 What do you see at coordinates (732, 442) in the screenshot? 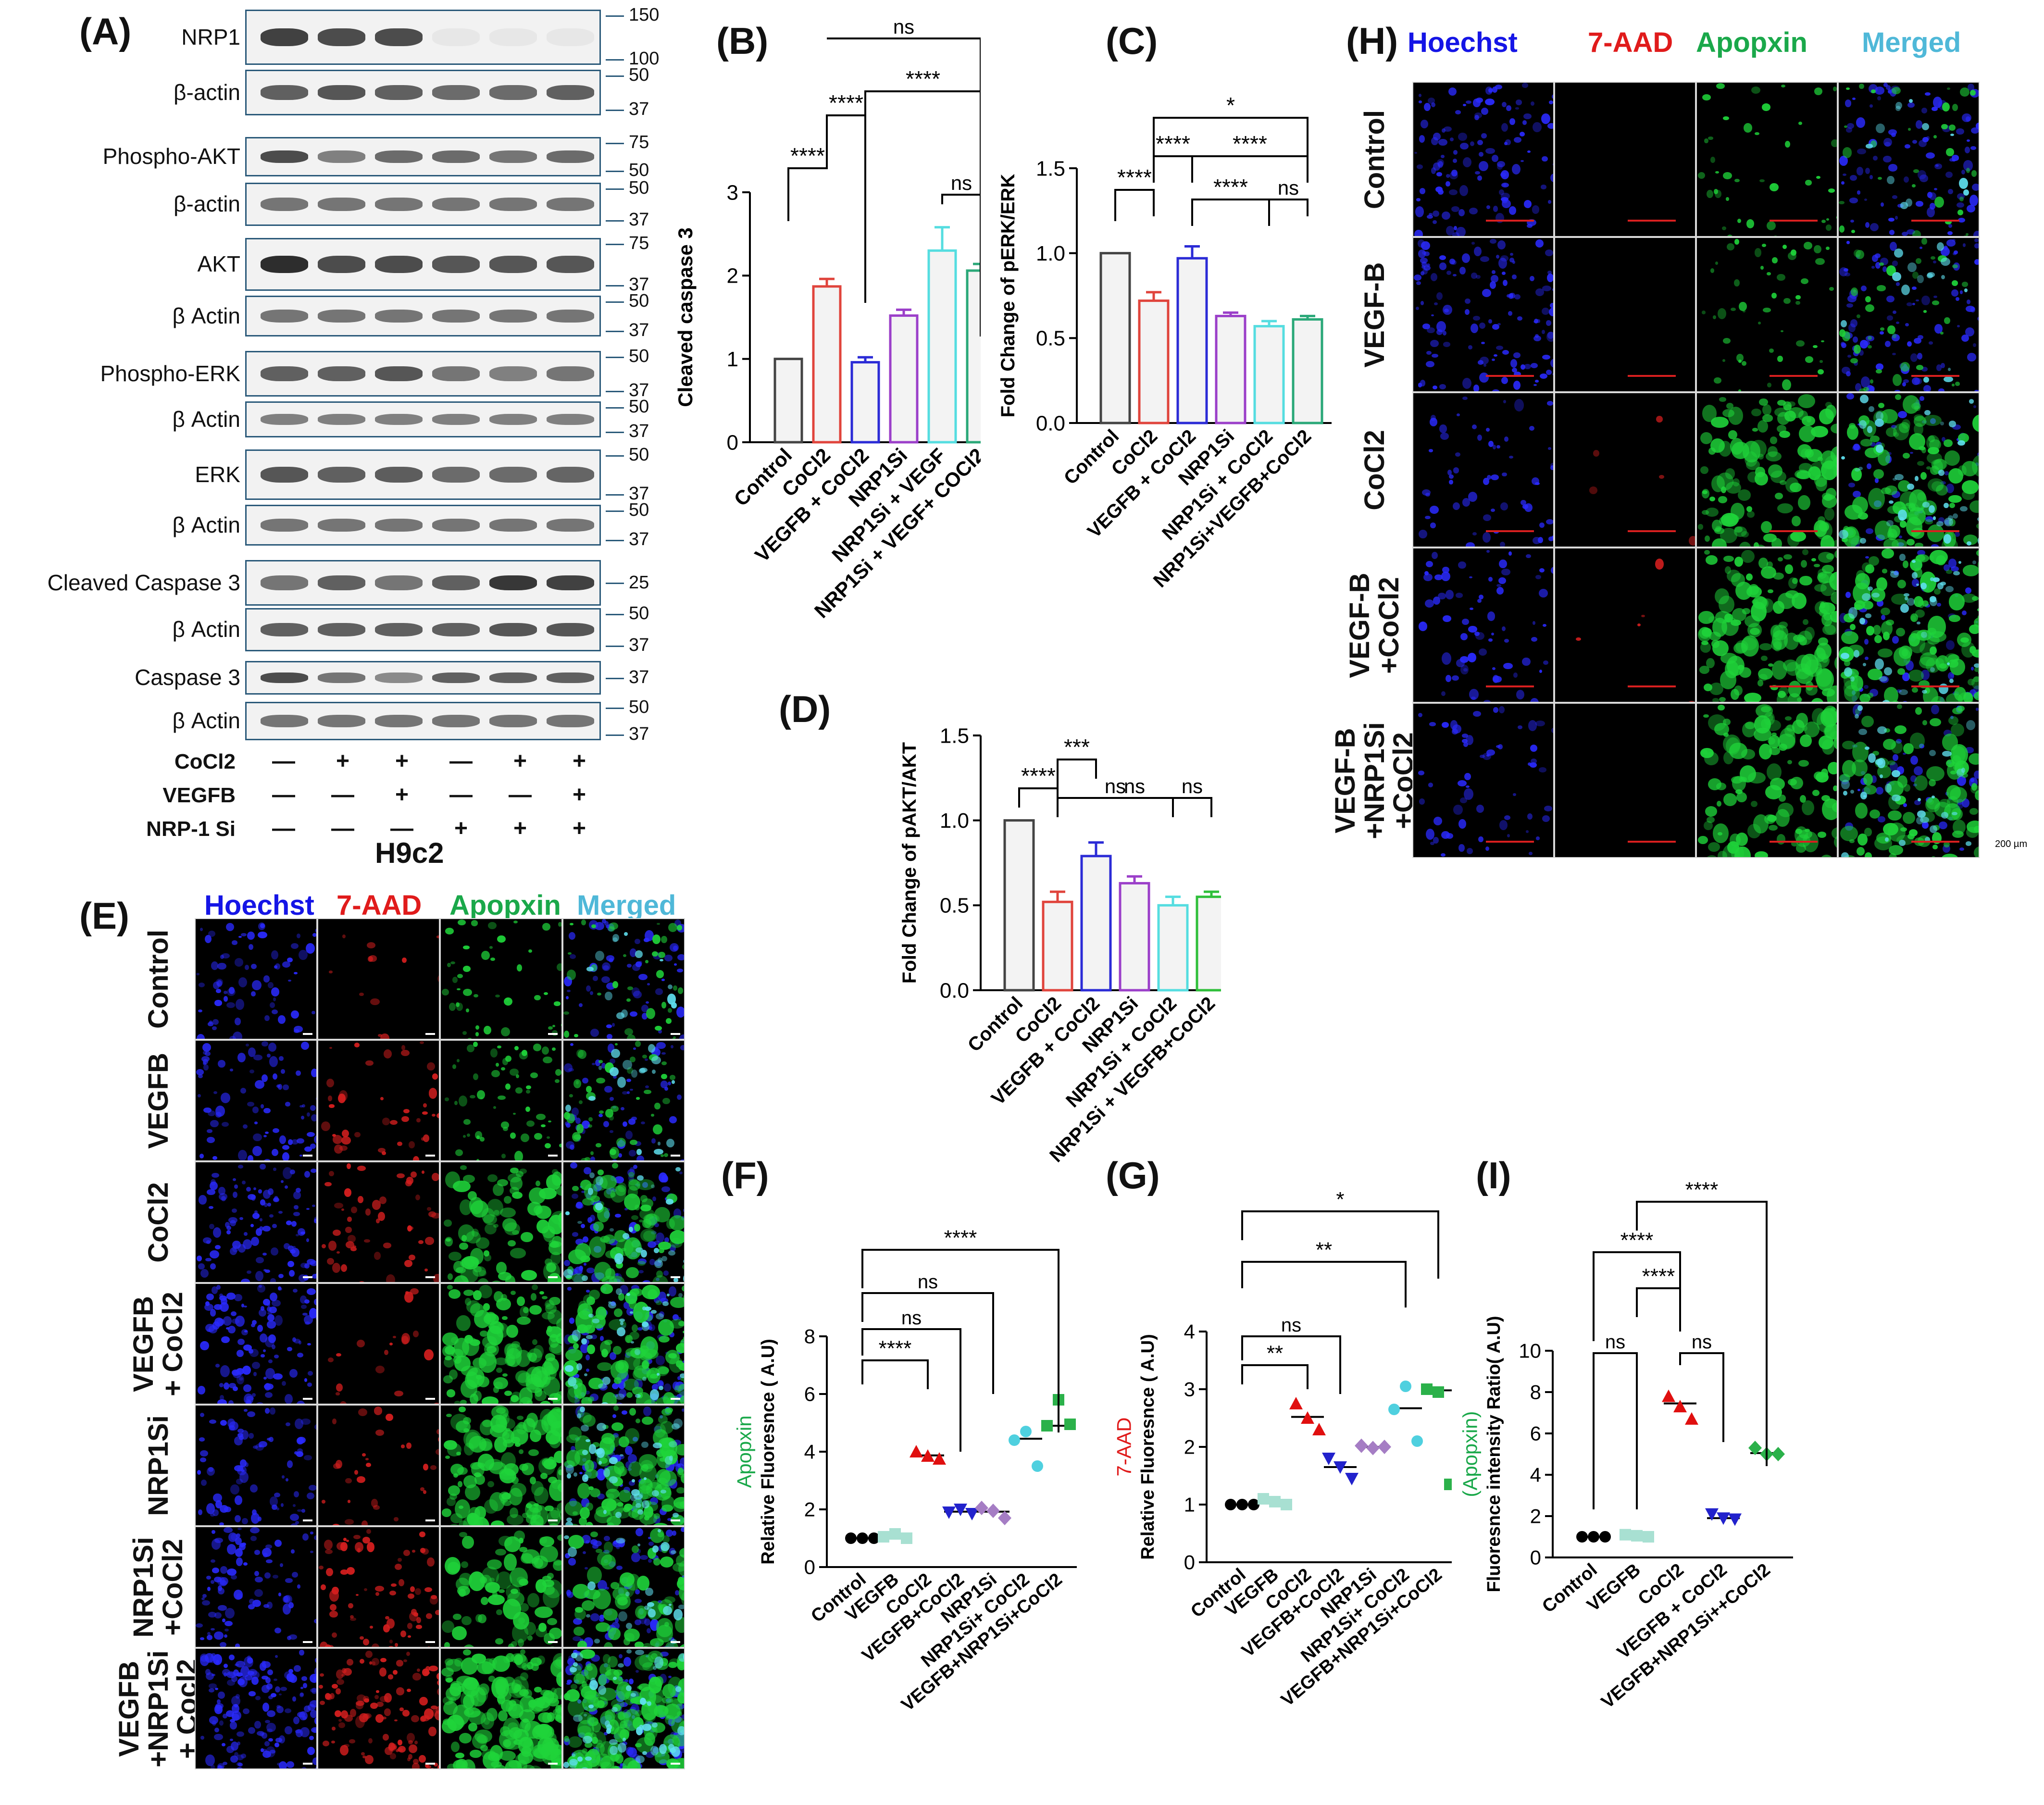
I see `y-tick-label: 0` at bounding box center [732, 442].